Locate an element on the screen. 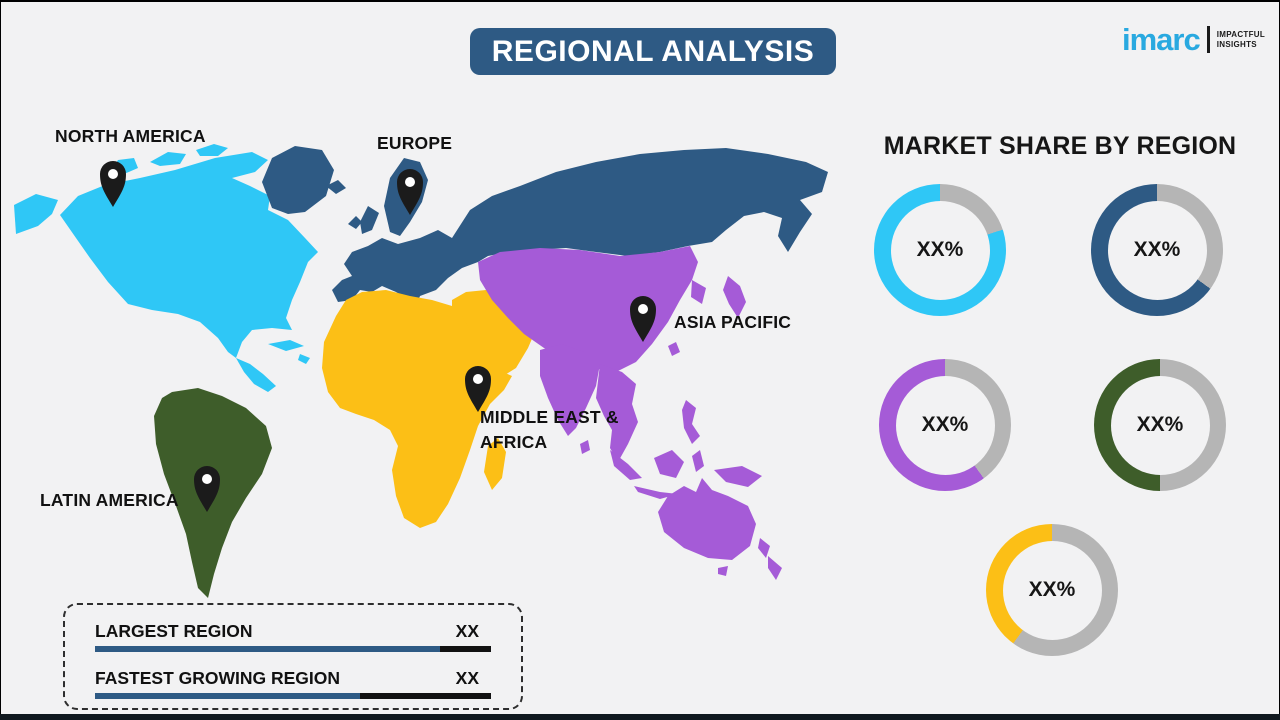 This screenshot has width=1280, height=720. donut-middle-east-africa: XX% is located at coordinates (1052, 590).